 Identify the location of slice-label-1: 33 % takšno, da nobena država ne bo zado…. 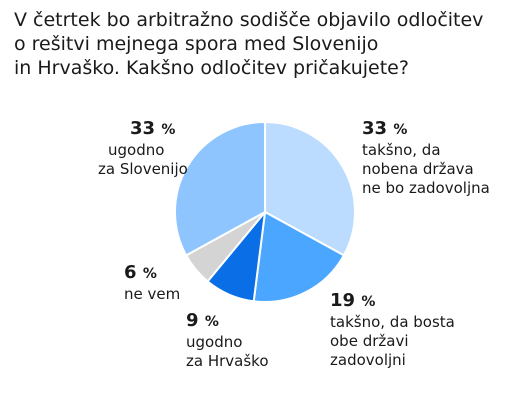
(426, 158).